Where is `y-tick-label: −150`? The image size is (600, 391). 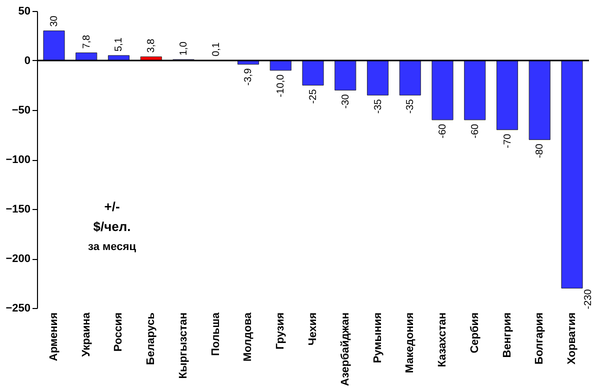
y-tick-label: −150 is located at coordinates (18, 210).